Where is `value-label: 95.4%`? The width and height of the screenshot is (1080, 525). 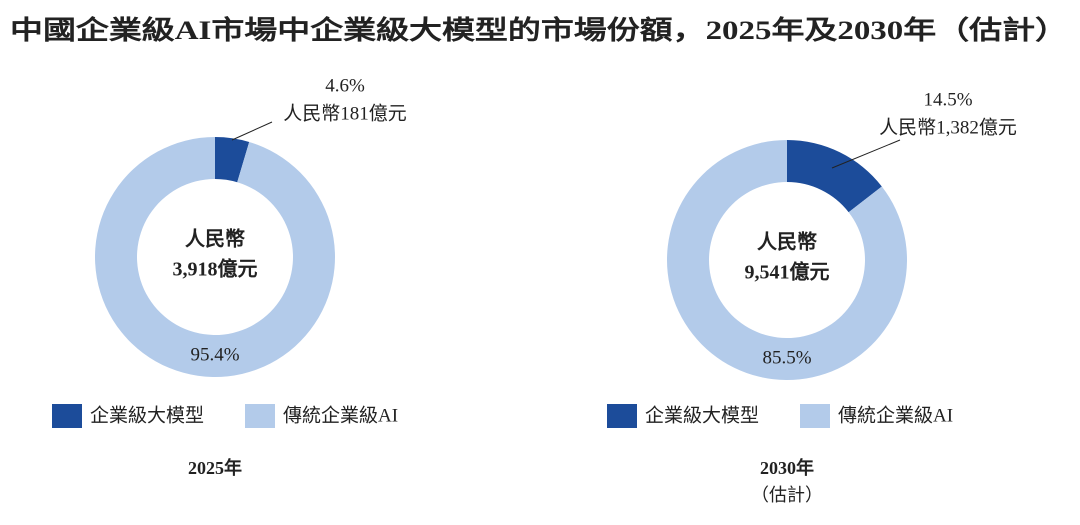 value-label: 95.4% is located at coordinates (214, 354).